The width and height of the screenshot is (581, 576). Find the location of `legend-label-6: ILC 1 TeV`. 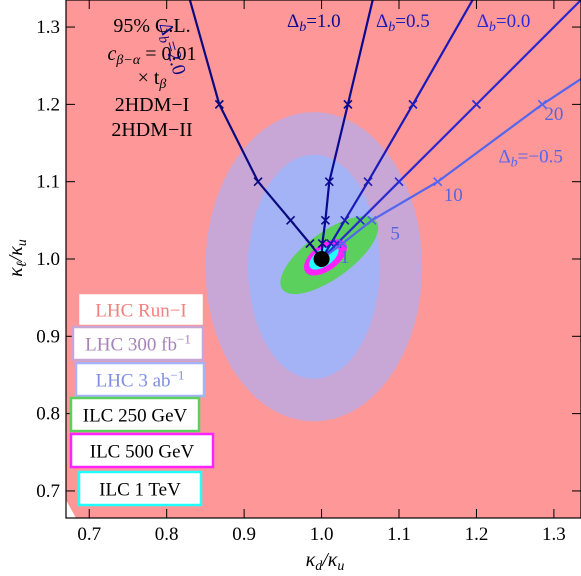

legend-label-6: ILC 1 TeV is located at coordinates (140, 490).